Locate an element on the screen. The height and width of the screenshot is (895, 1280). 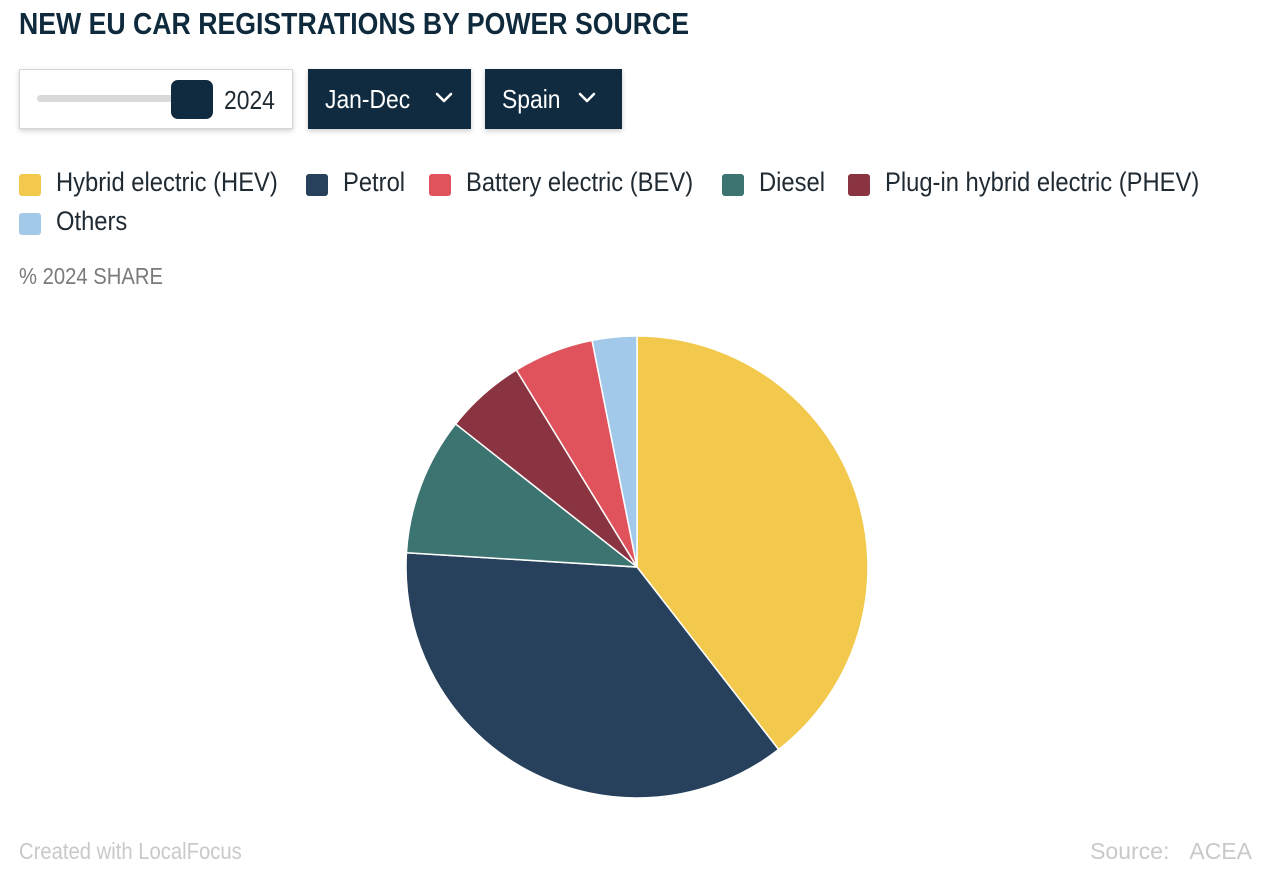
country-dropdown-label: Spain is located at coordinates (531, 99).